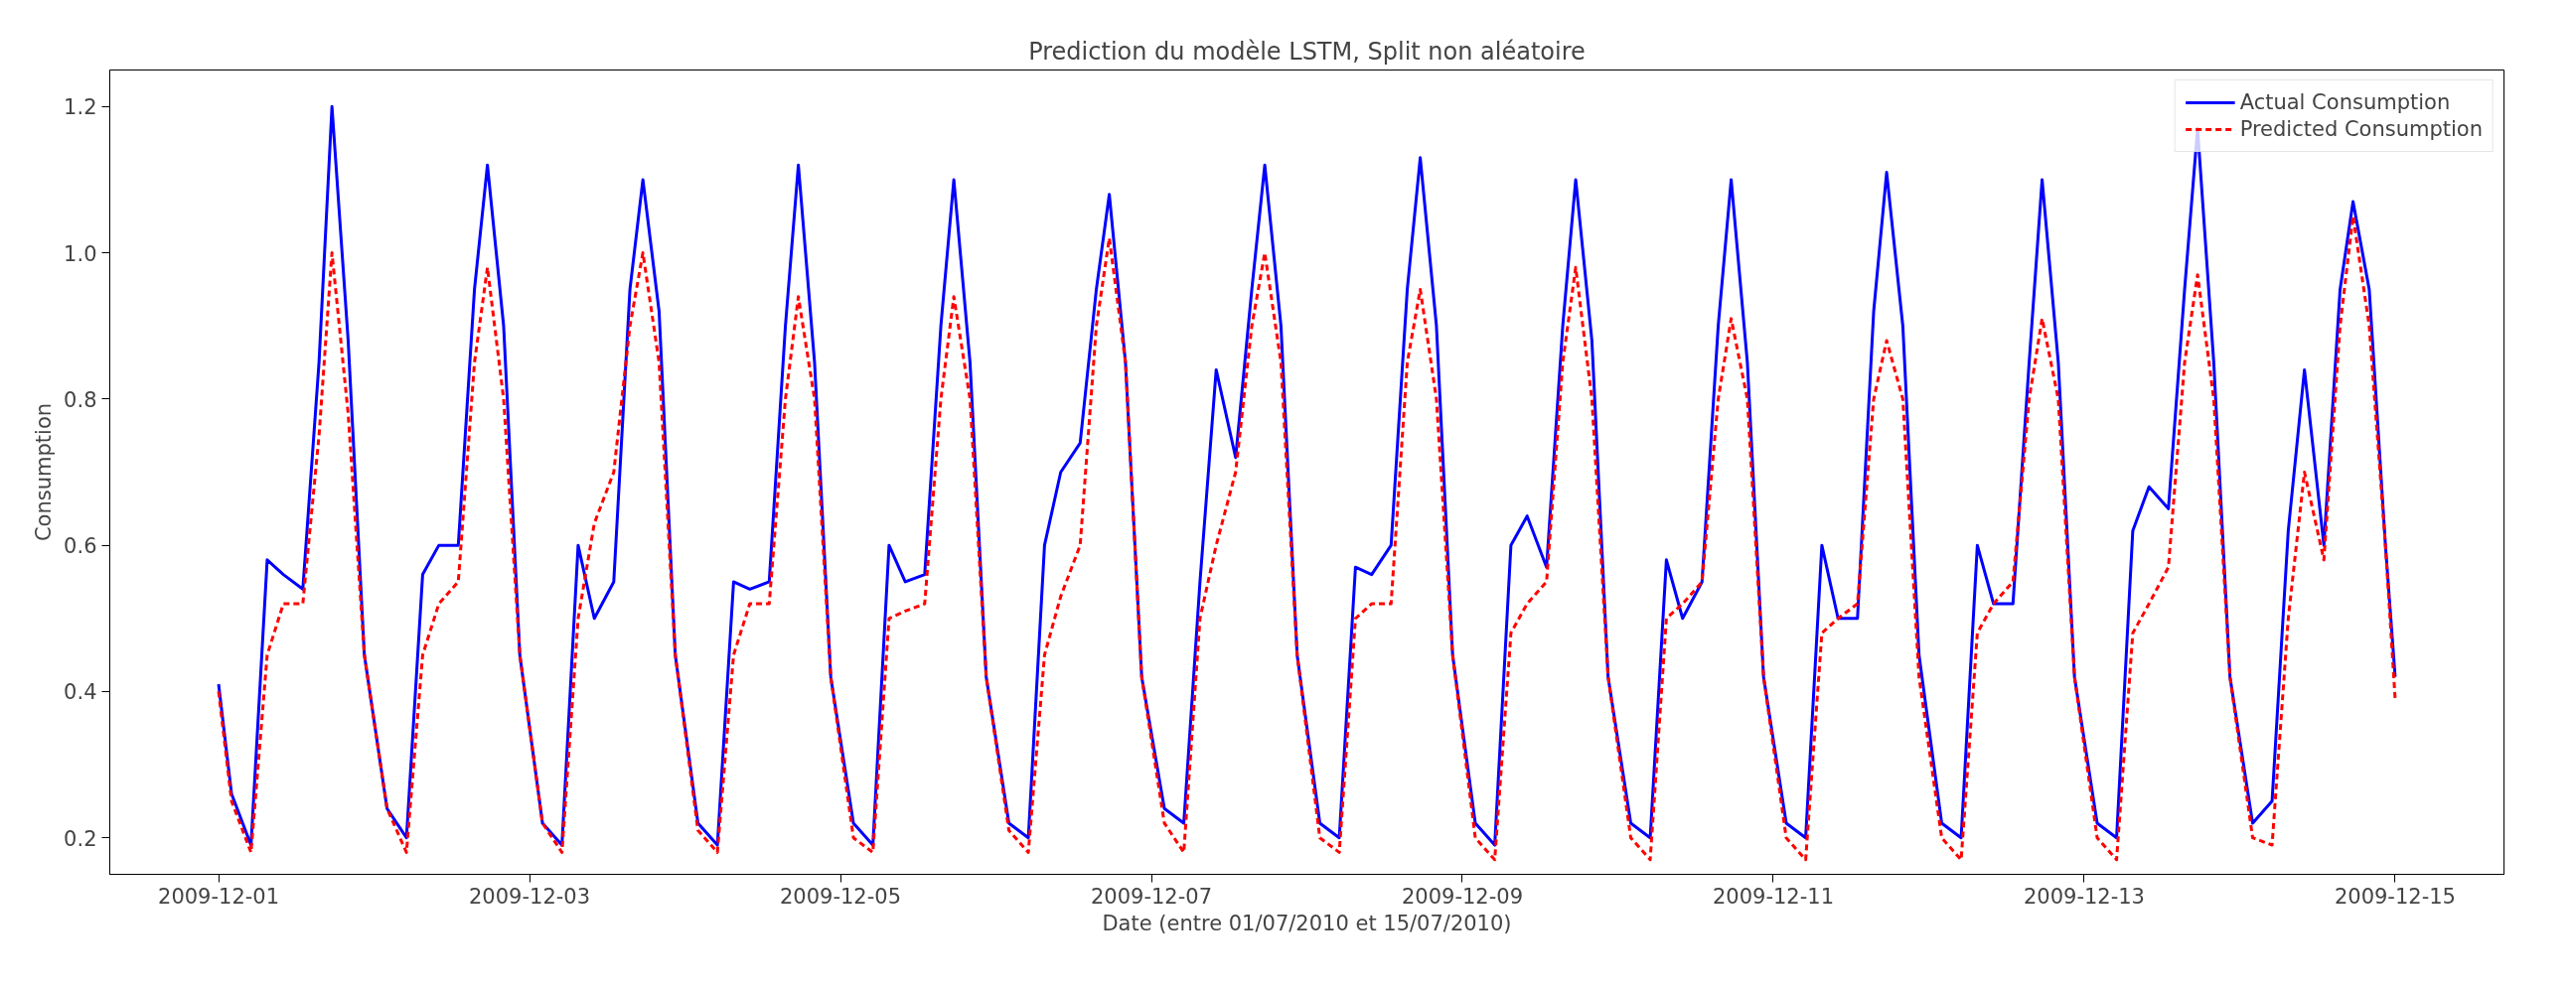  I want to click on x-tick-label: 2009-12-15, so click(2395, 897).